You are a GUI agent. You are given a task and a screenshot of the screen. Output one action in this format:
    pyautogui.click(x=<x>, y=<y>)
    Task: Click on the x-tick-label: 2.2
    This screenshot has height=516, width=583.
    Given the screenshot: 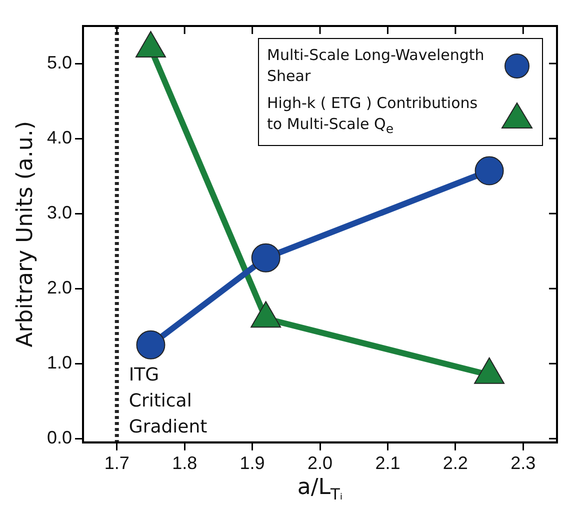 What is the action you would take?
    pyautogui.click(x=455, y=463)
    